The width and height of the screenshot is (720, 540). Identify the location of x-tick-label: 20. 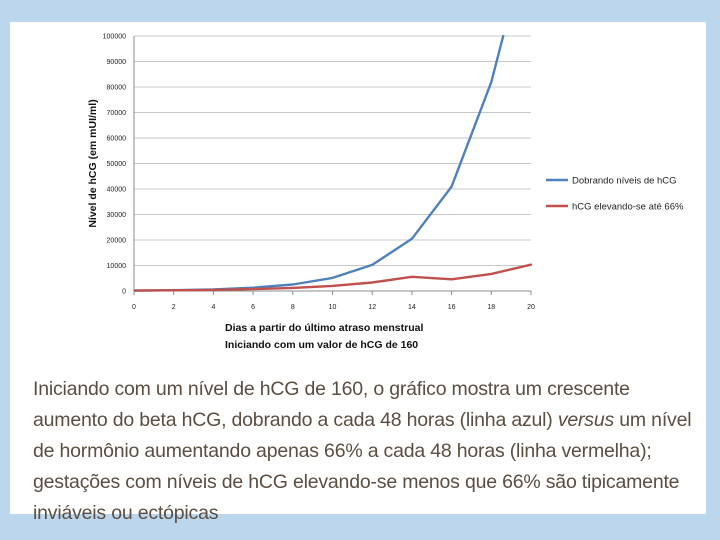
(531, 307).